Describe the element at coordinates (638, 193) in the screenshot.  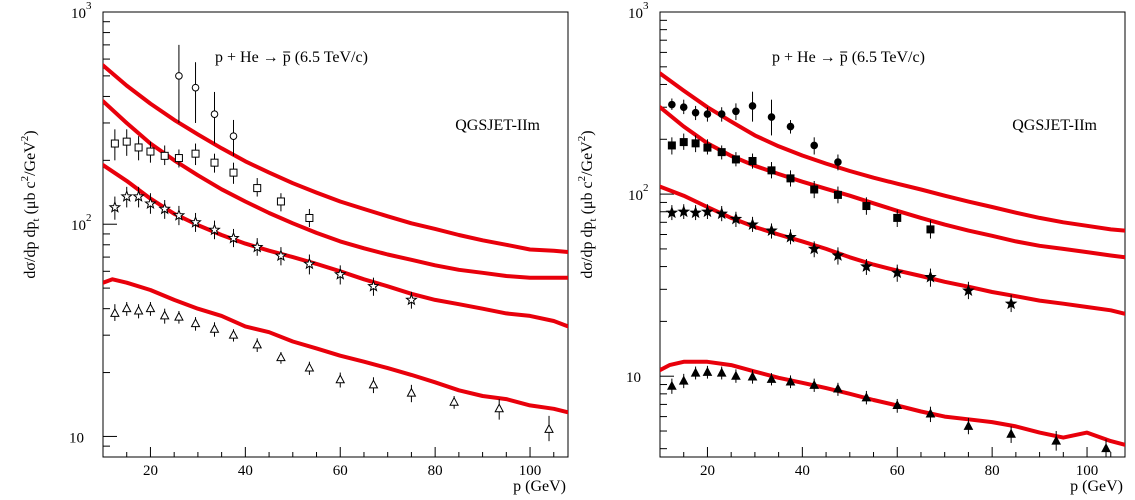
I see `y-tick-label: 10²` at that location.